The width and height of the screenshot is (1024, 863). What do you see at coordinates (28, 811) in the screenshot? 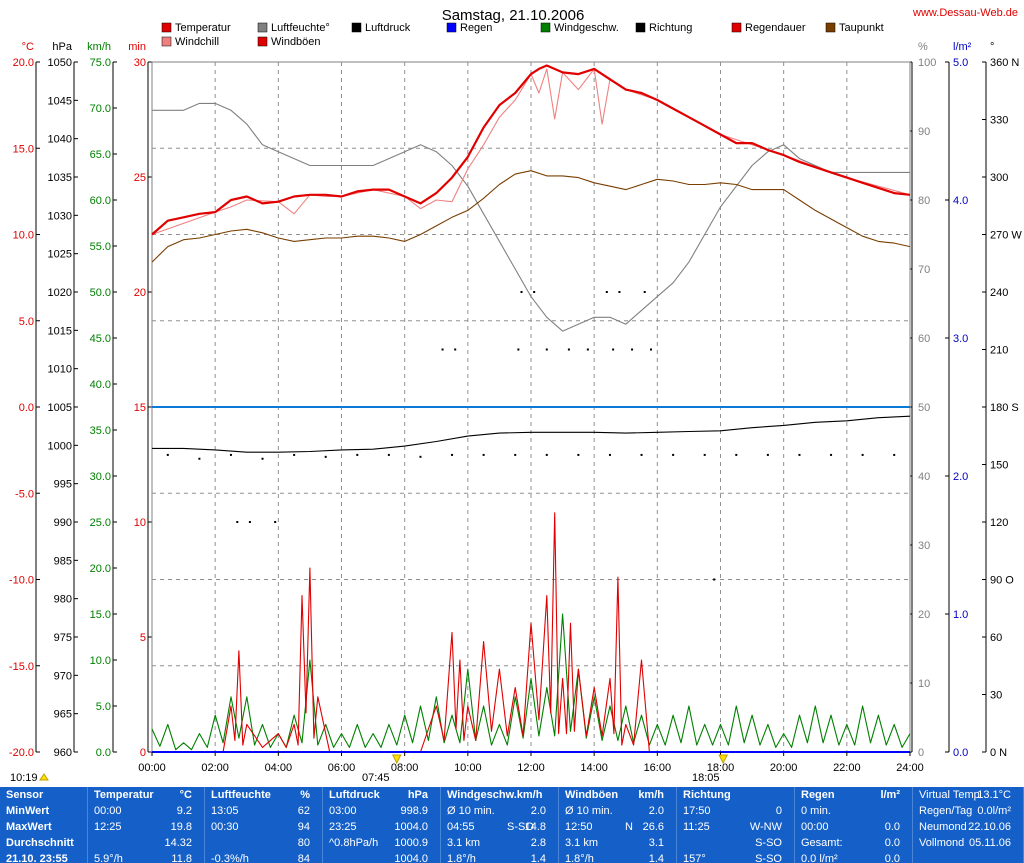
I see `stats-row: MinWert` at bounding box center [28, 811].